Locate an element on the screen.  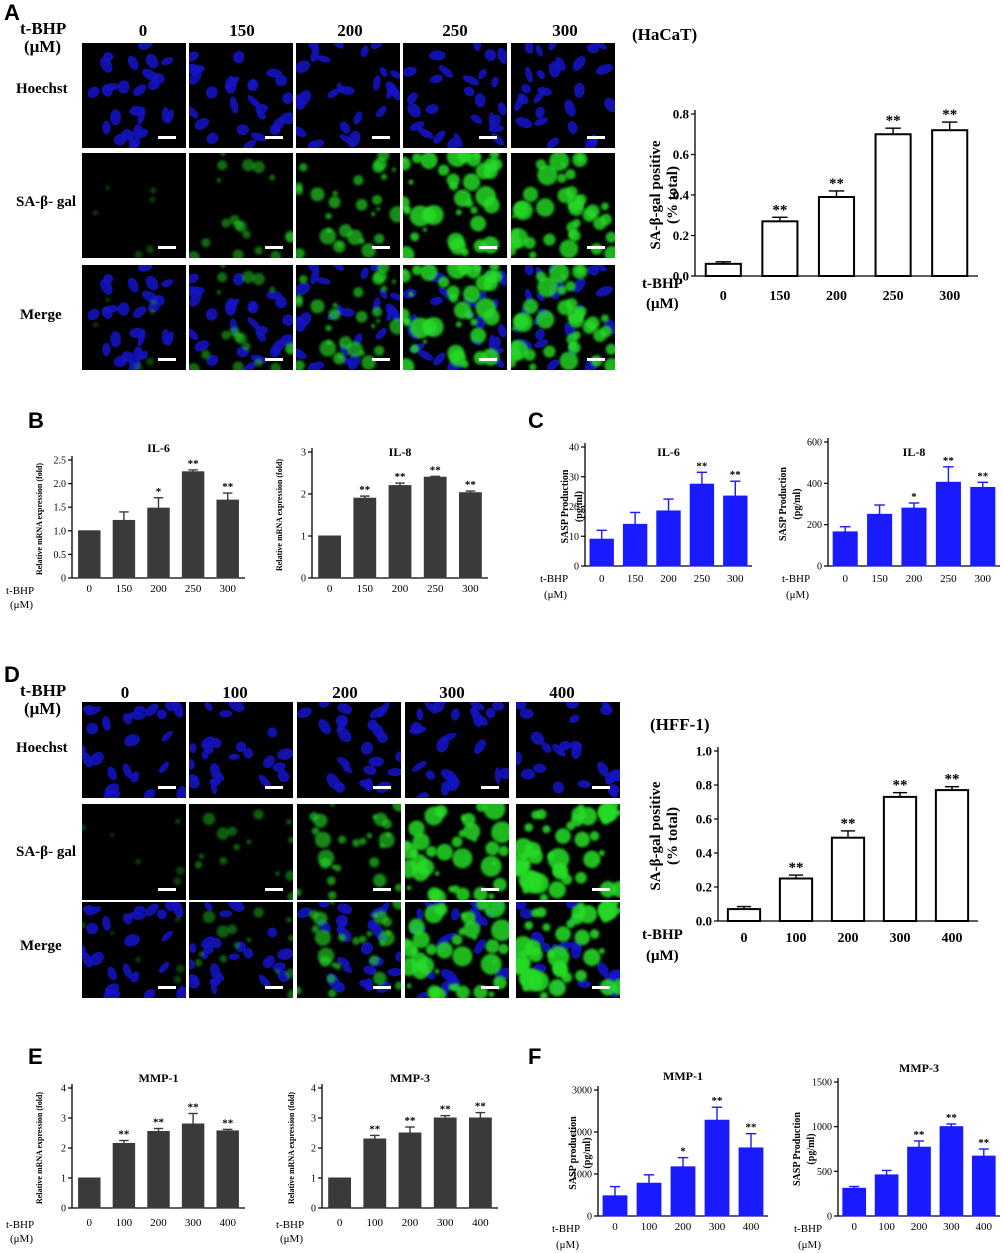
y-tick-label: 0.4 is located at coordinates (681, 195).